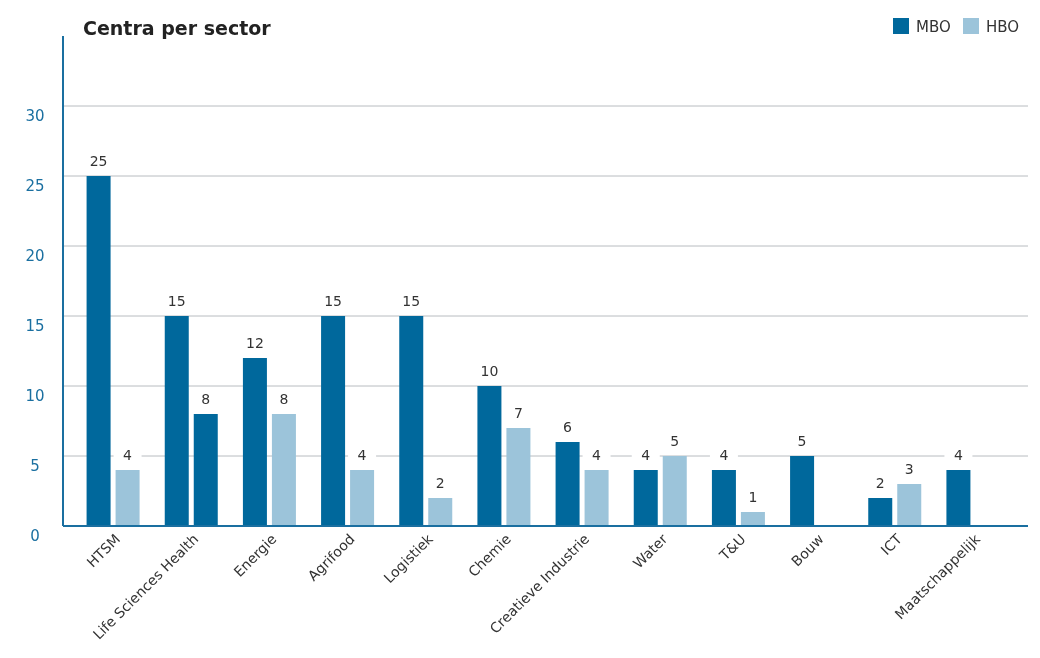 The height and width of the screenshot is (658, 1040). Describe the element at coordinates (35, 256) in the screenshot. I see `y-tick-label: 20` at that location.